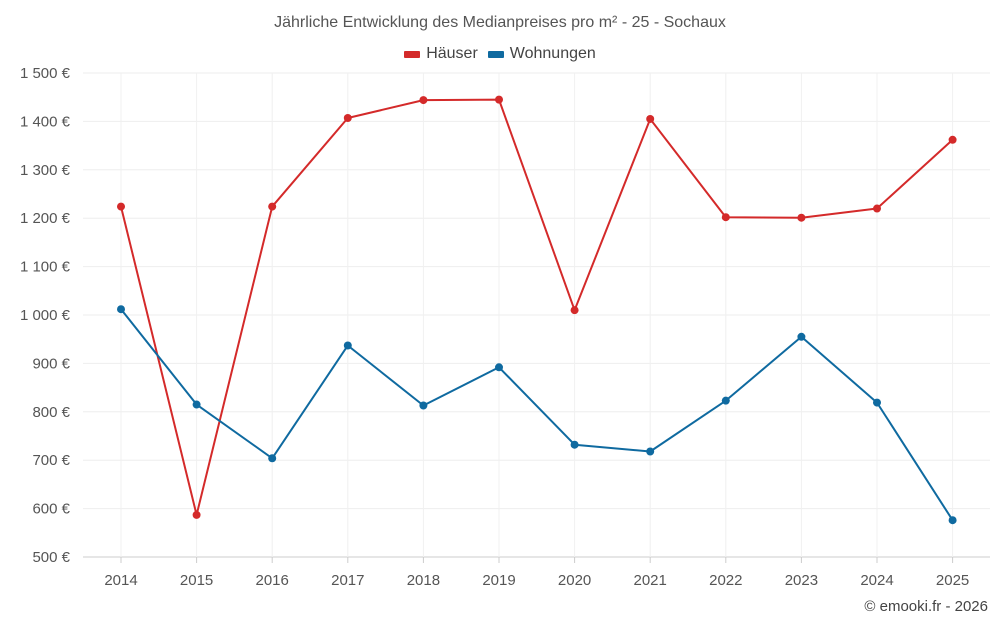  What do you see at coordinates (51, 460) in the screenshot?
I see `y-tick-label: 700 €` at bounding box center [51, 460].